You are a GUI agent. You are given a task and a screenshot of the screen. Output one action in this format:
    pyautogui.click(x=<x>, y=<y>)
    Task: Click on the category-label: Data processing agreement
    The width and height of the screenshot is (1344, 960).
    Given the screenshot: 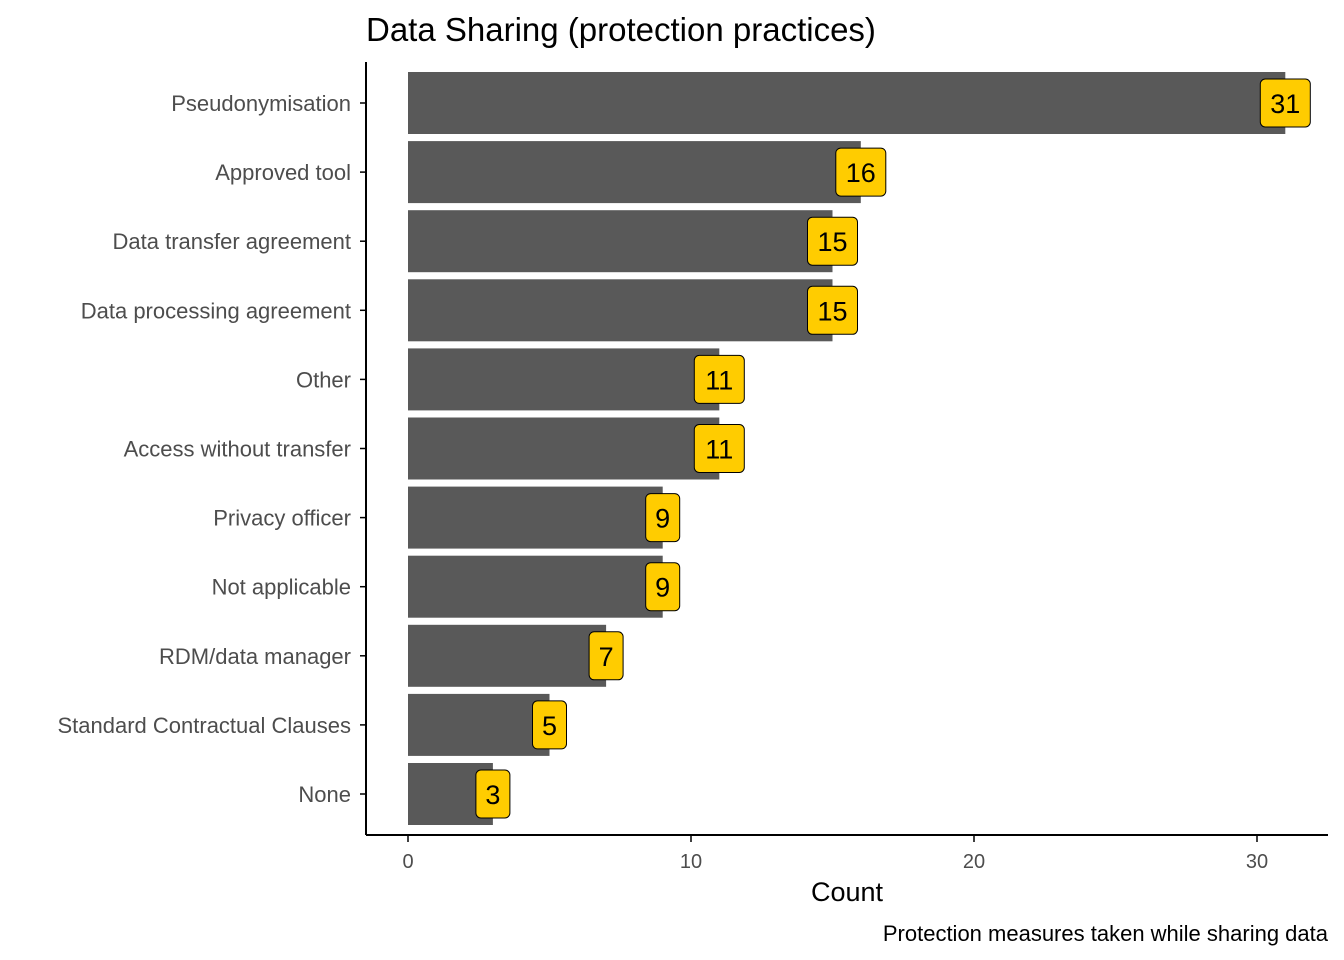 What is the action you would take?
    pyautogui.click(x=216, y=310)
    